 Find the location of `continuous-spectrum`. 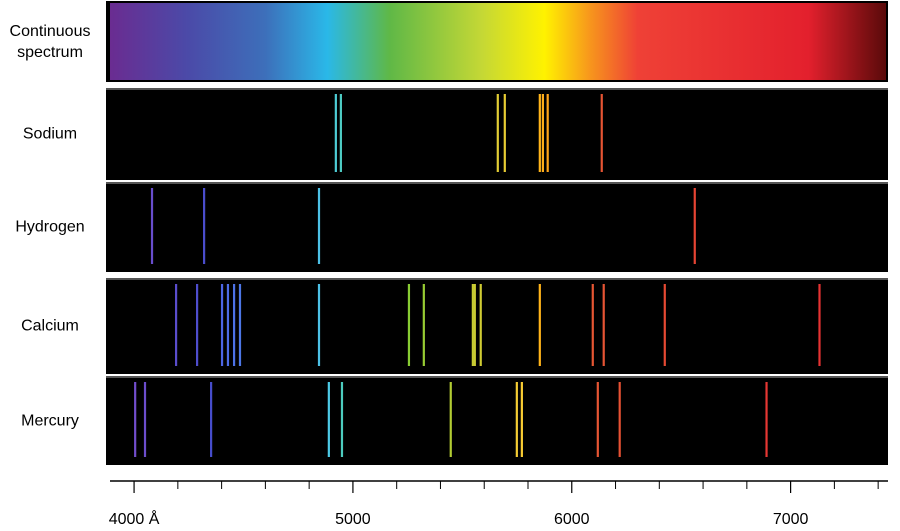

continuous-spectrum is located at coordinates (498, 41).